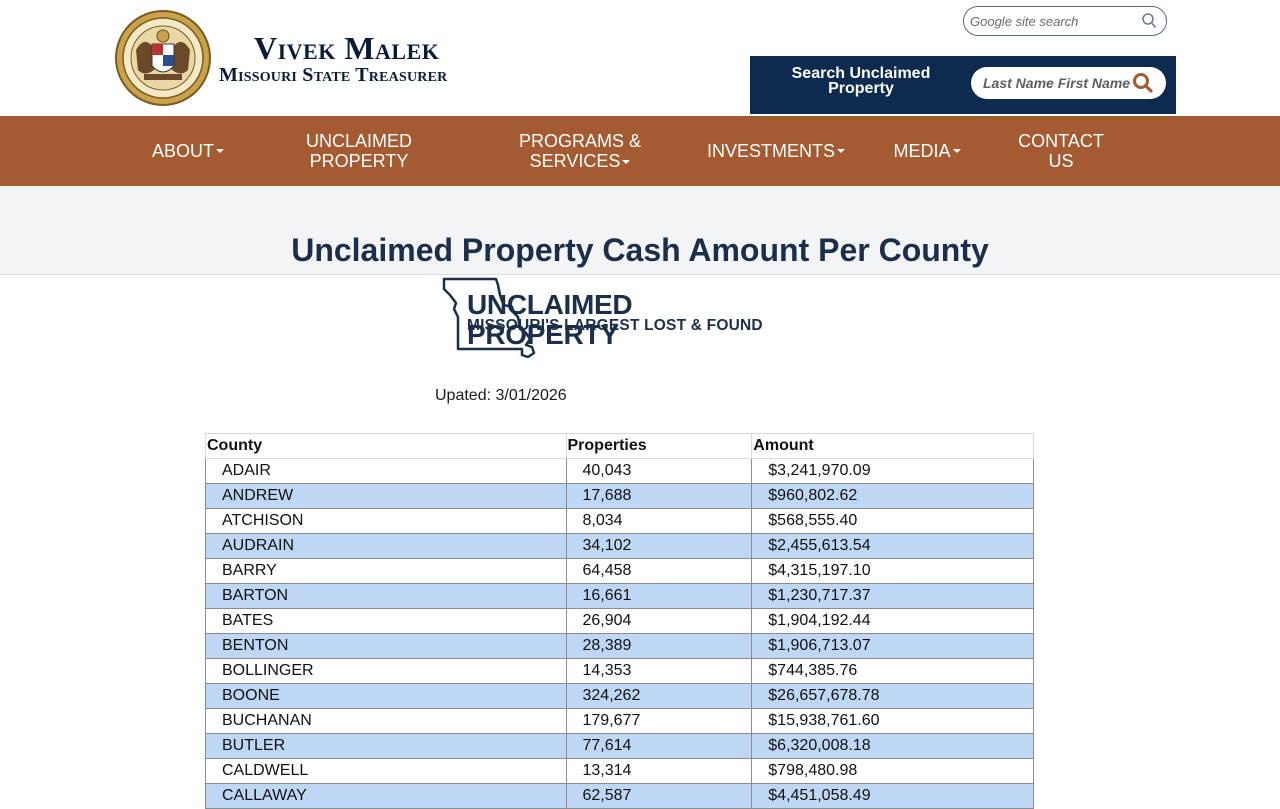  Describe the element at coordinates (659, 746) in the screenshot. I see `properties-cell: 77,614` at that location.